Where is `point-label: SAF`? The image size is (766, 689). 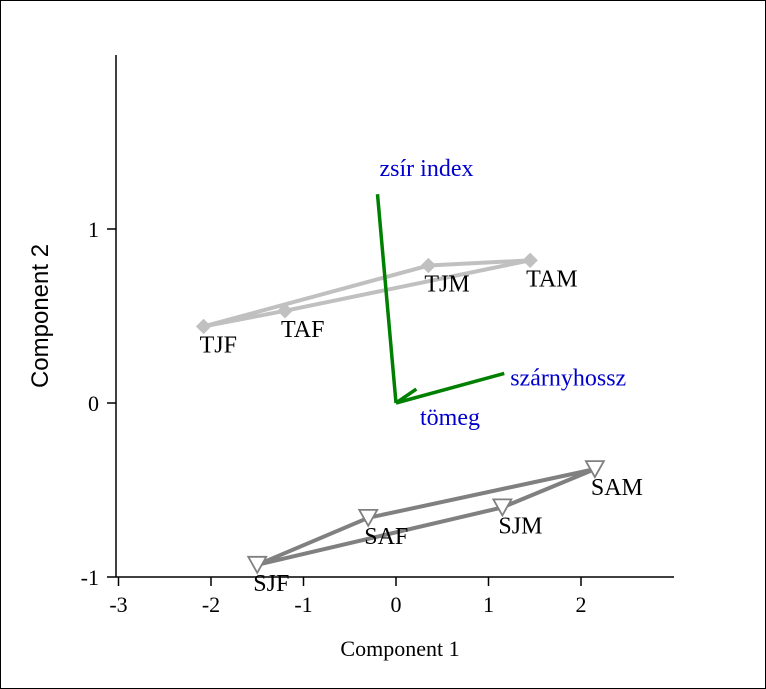
point-label: SAF is located at coordinates (386, 537).